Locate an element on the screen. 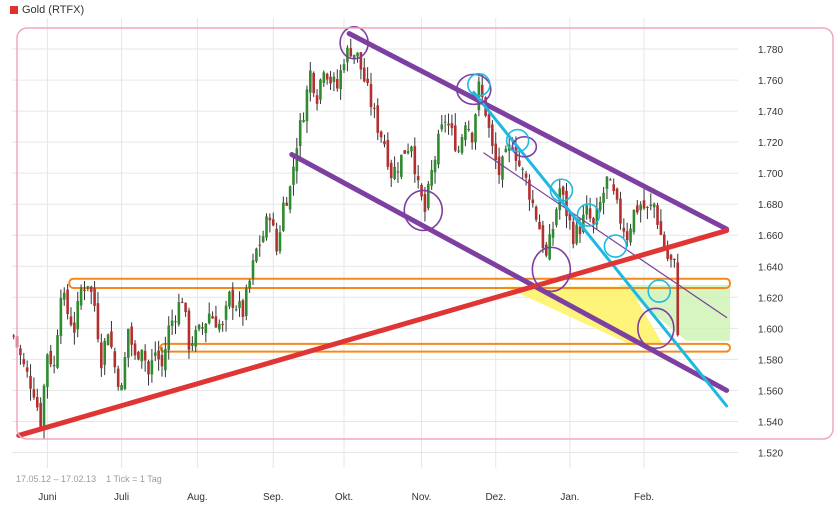  y-tick-label: 1.680 is located at coordinates (770, 205).